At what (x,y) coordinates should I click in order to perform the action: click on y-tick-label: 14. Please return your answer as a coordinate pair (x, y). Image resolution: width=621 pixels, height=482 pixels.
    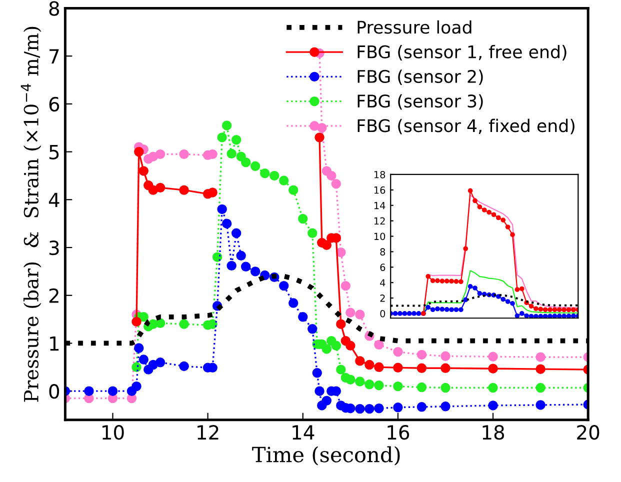
    Looking at the image, I should click on (380, 206).